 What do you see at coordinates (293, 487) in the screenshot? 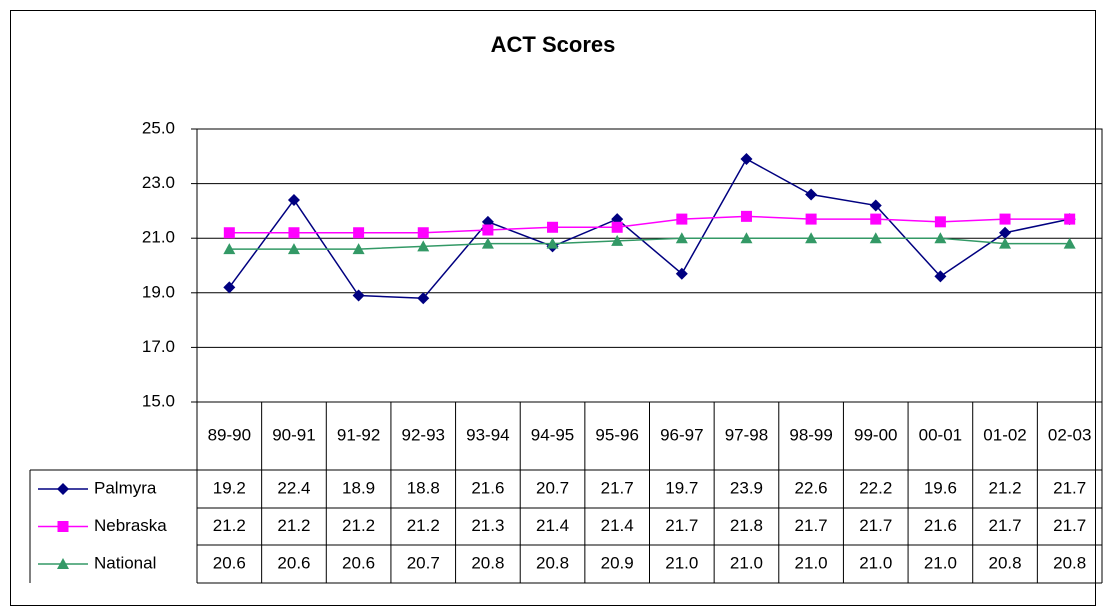
I see `table-value: 22.4` at bounding box center [293, 487].